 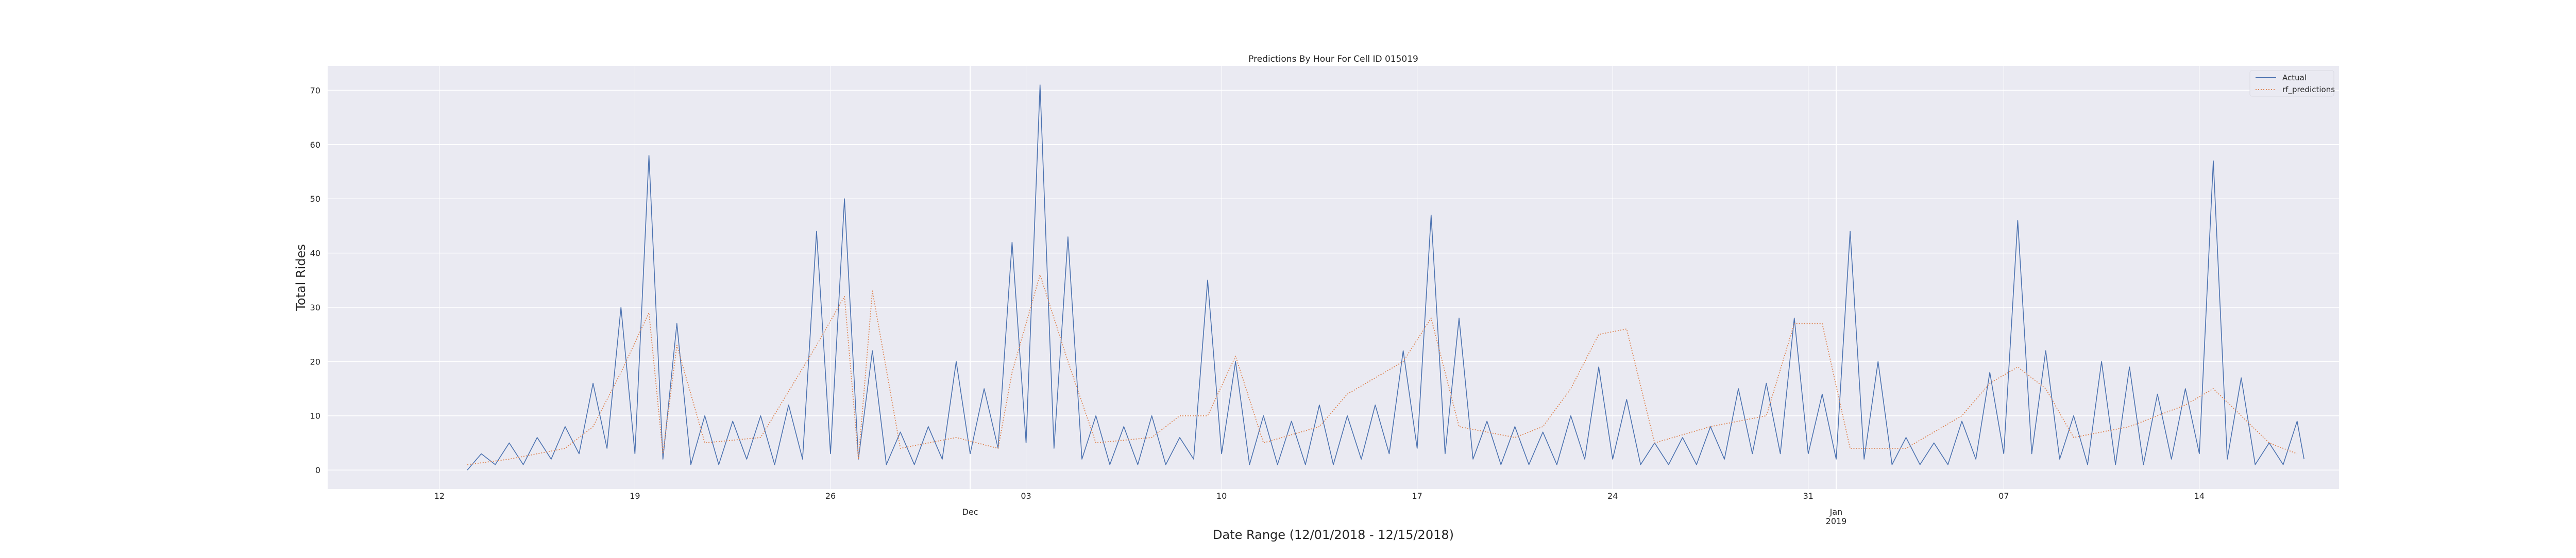 What do you see at coordinates (1026, 496) in the screenshot?
I see `x-tick-label: 03` at bounding box center [1026, 496].